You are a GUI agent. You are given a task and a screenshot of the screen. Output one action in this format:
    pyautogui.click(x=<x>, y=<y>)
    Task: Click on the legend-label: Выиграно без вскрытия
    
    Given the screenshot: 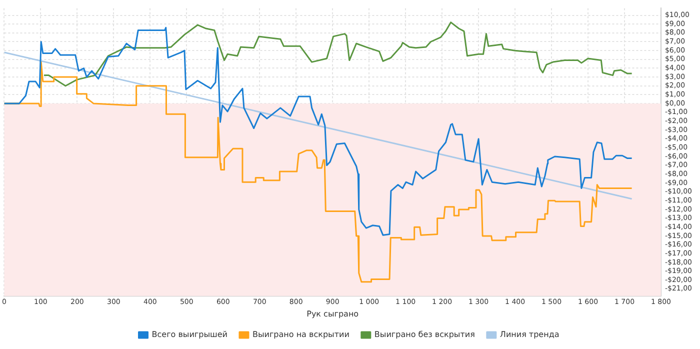 What is the action you would take?
    pyautogui.click(x=425, y=335)
    